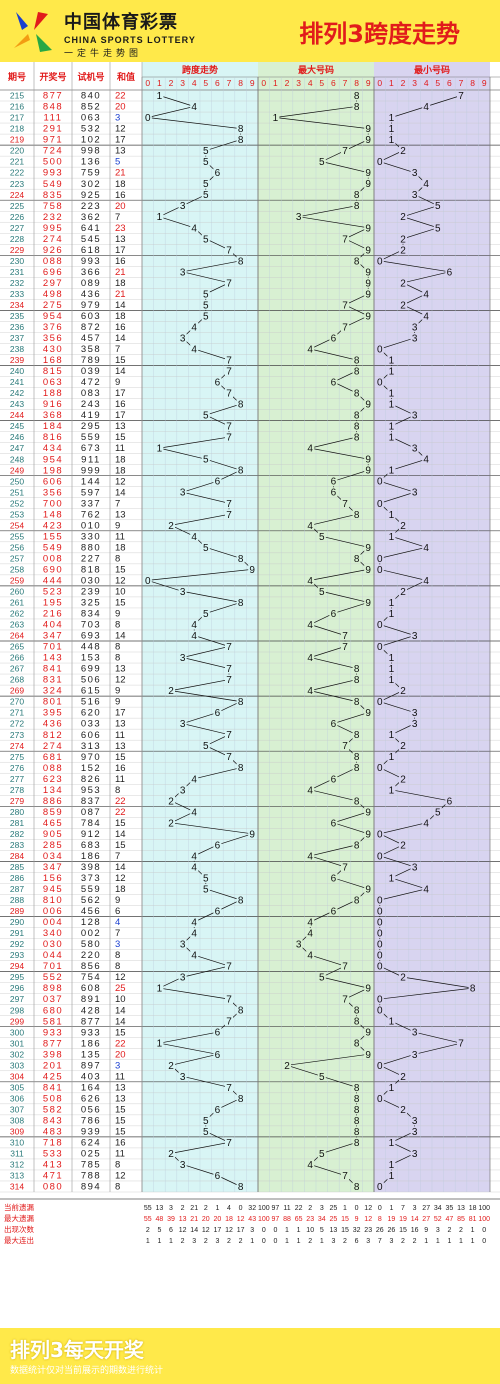 The height and width of the screenshot is (1384, 500). I want to click on min-point: 2, so click(403, 779).